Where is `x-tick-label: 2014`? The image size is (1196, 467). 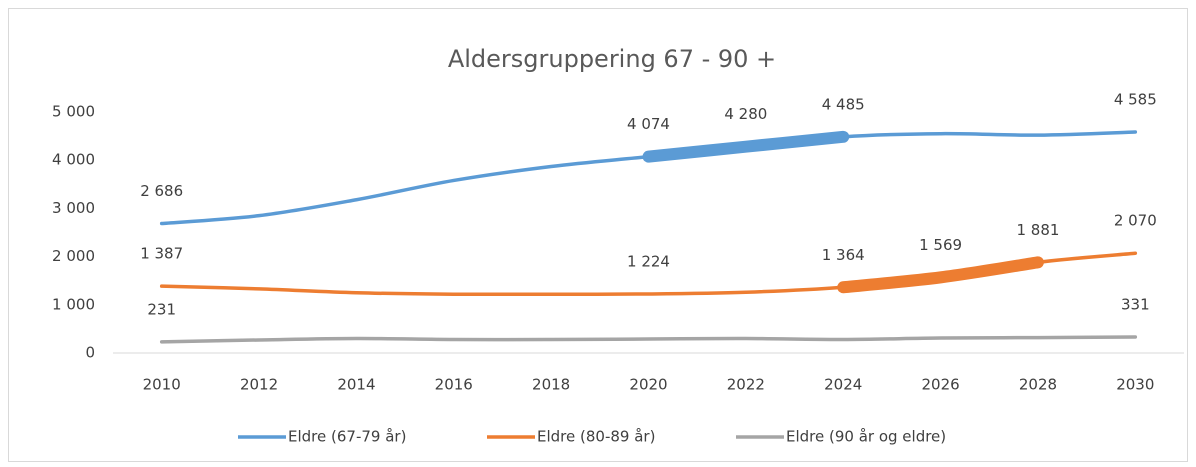 x-tick-label: 2014 is located at coordinates (356, 385).